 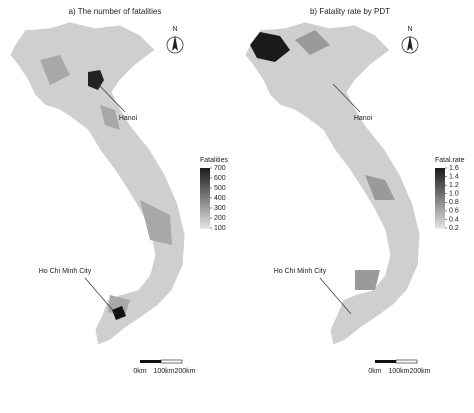 I want to click on legend-tick-label: 1.6, so click(x=454, y=168).